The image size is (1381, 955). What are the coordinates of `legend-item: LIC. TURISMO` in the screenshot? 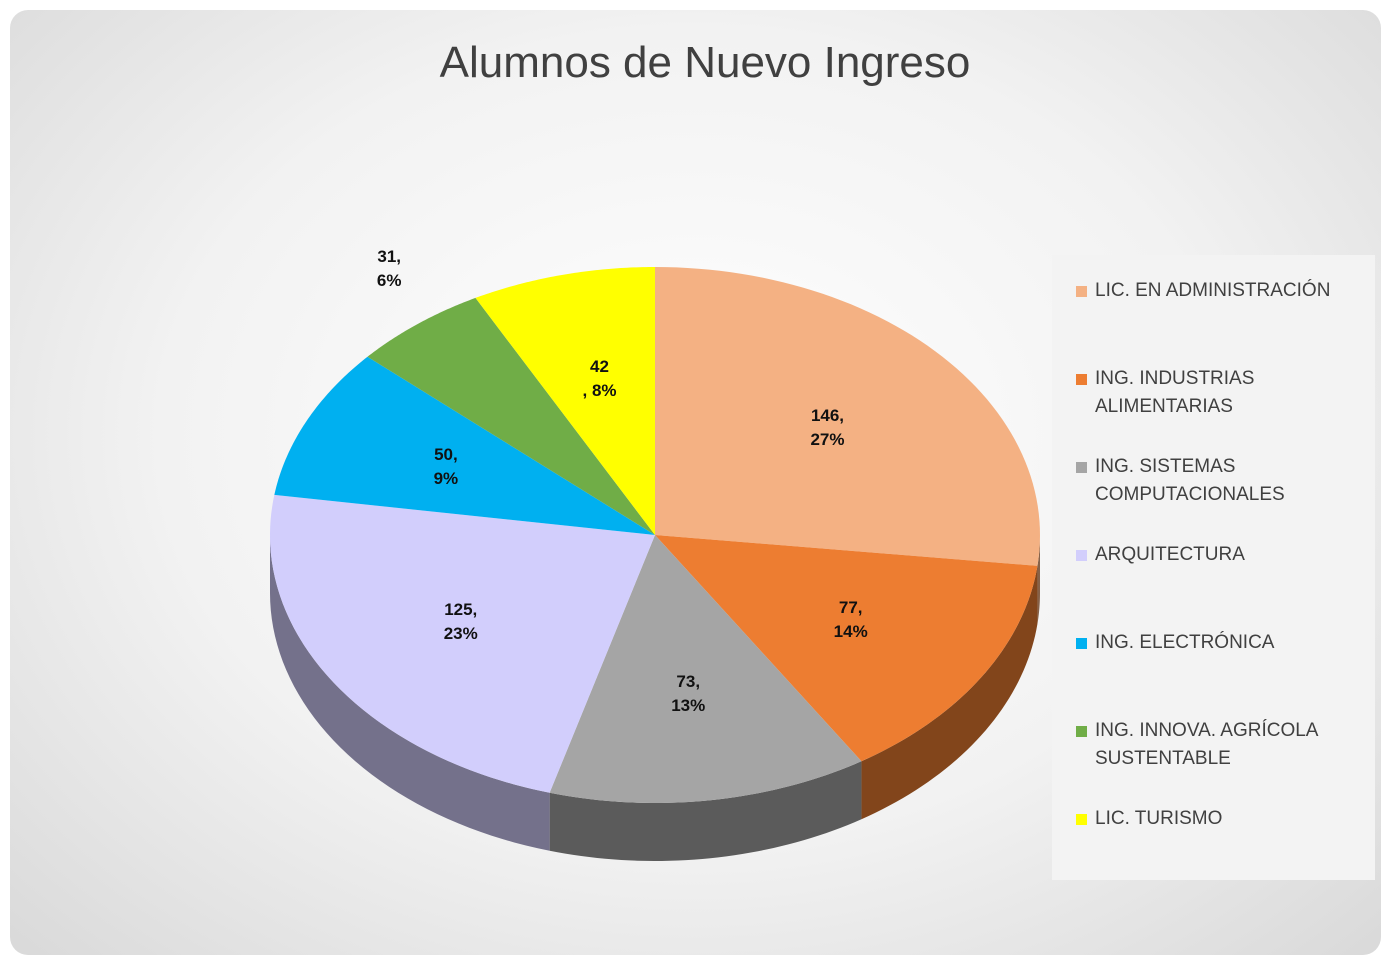 It's located at (1221, 819).